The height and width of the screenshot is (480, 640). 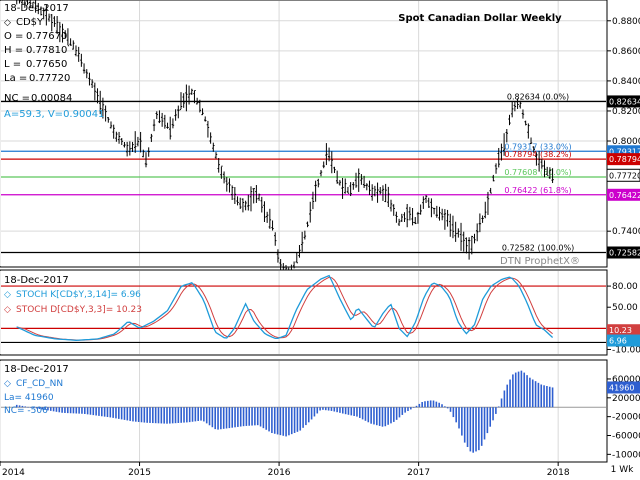 I want to click on cot-series-name: CF_CD_NN, so click(x=39, y=384).